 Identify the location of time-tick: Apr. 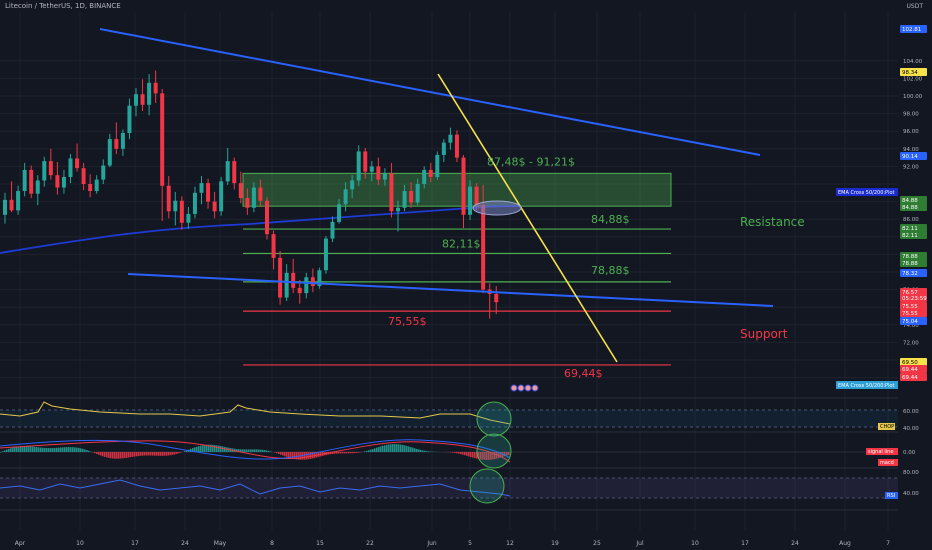
(20, 543).